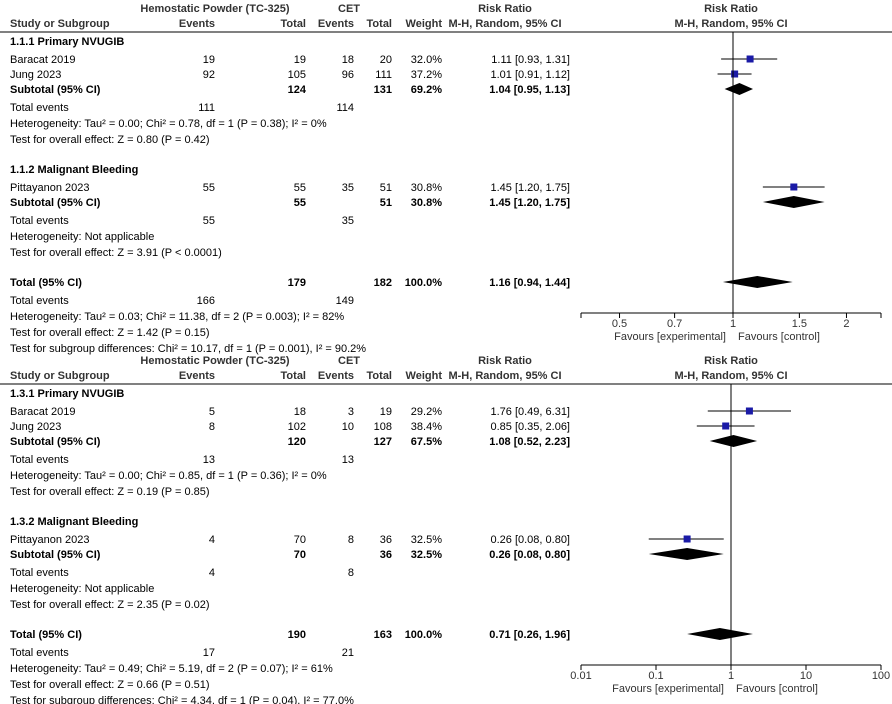 The height and width of the screenshot is (704, 892). I want to click on total-control-events-sum: 149, so click(345, 301).